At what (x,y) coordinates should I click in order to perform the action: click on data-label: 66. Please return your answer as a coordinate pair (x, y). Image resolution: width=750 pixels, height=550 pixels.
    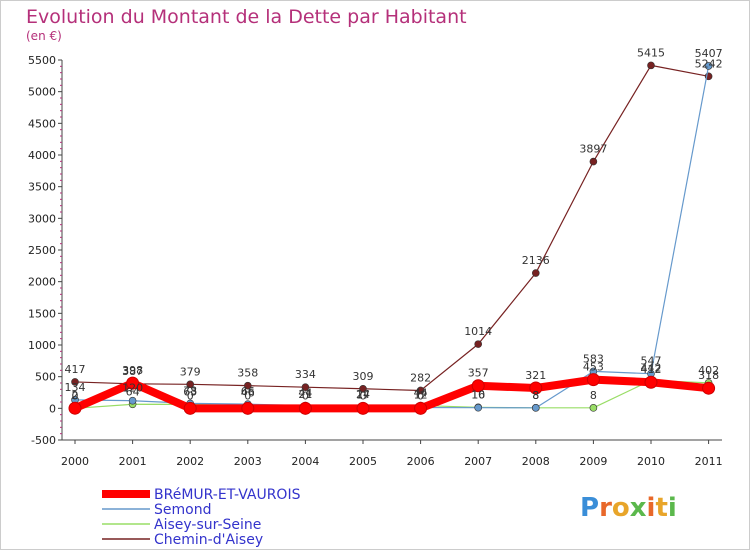
    Looking at the image, I should click on (248, 391).